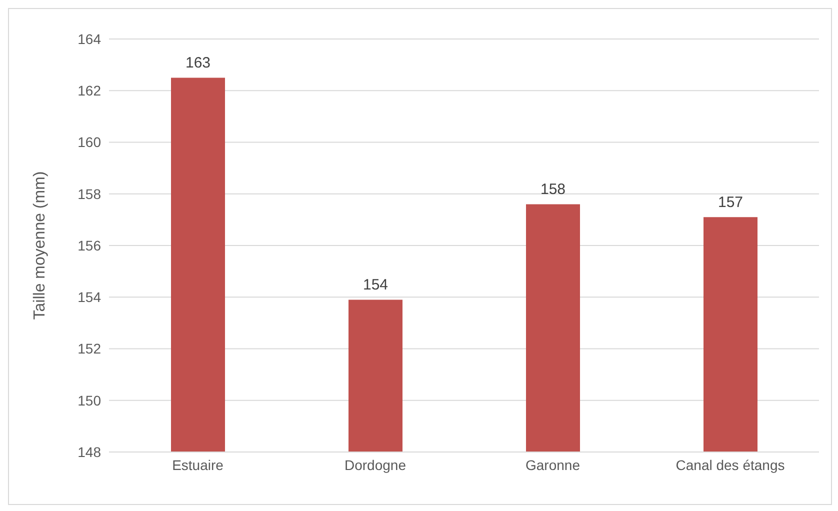 The height and width of the screenshot is (511, 838). Describe the element at coordinates (90, 400) in the screenshot. I see `y-tick-label: 150` at that location.